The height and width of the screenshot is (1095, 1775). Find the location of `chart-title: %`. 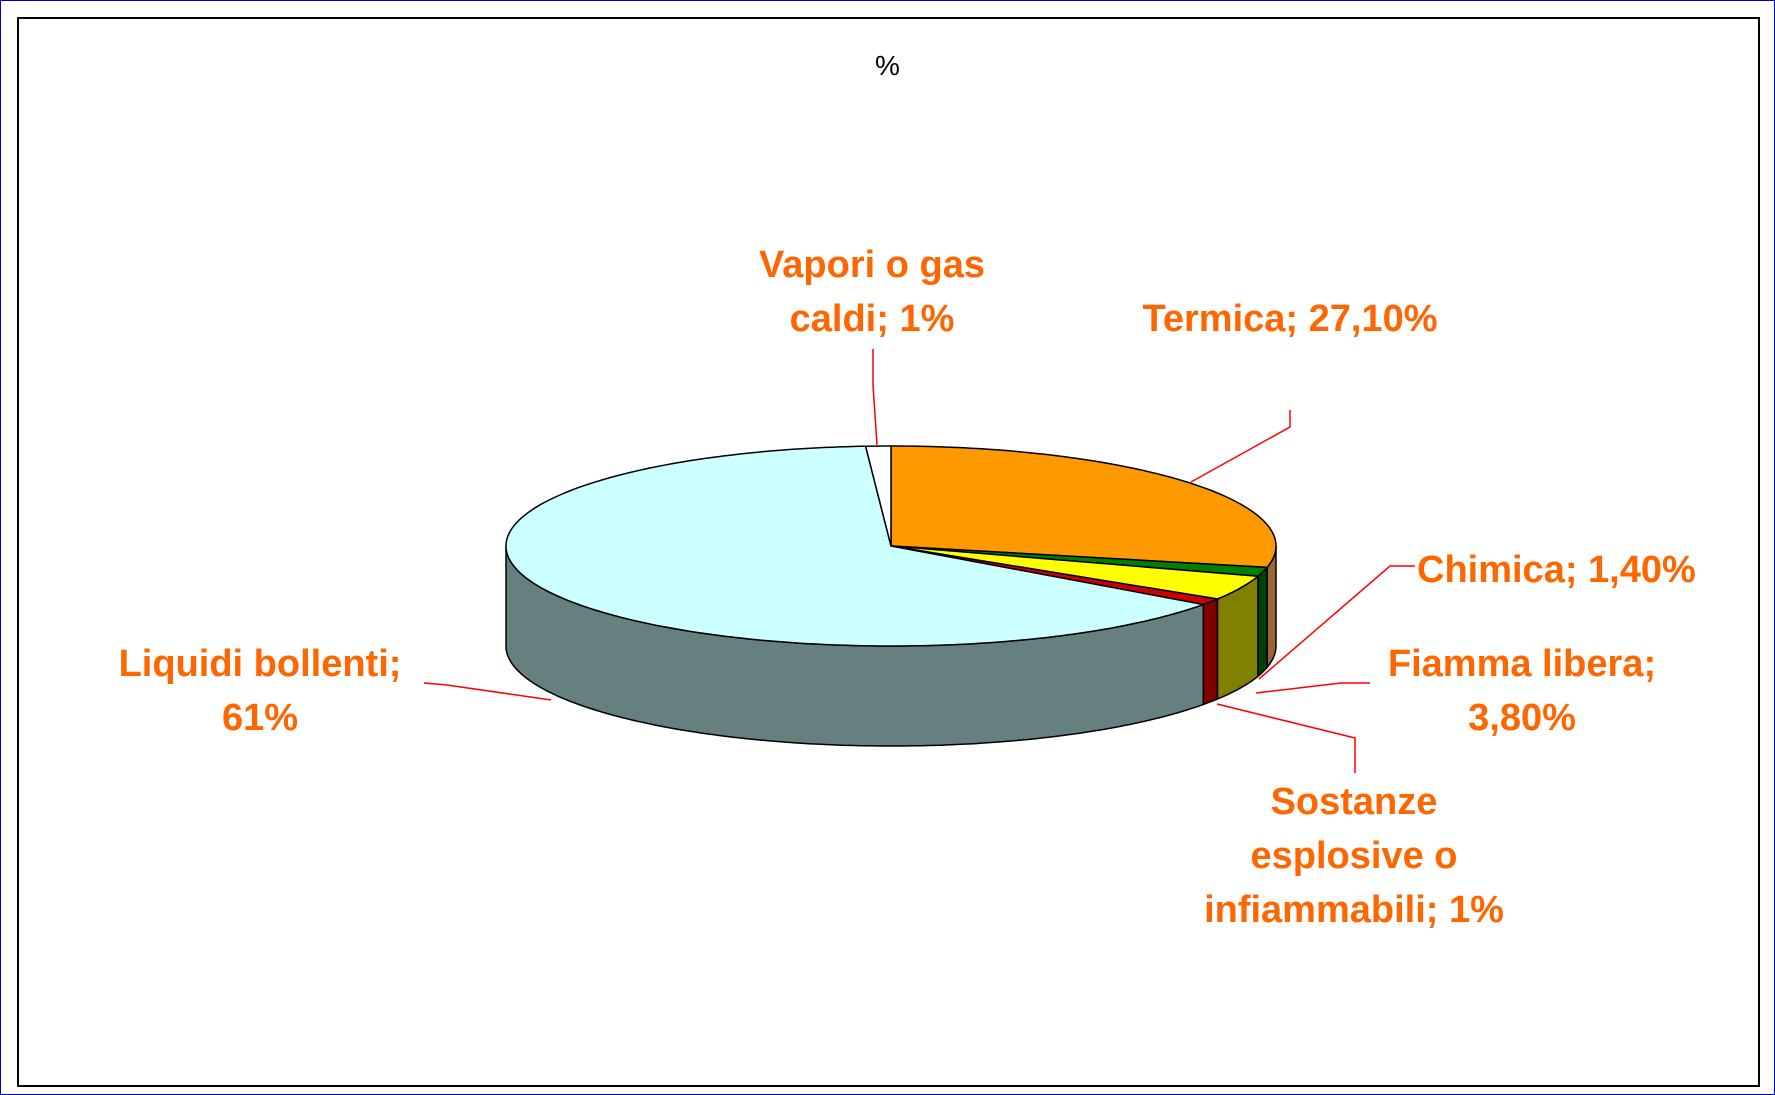

chart-title: % is located at coordinates (887, 65).